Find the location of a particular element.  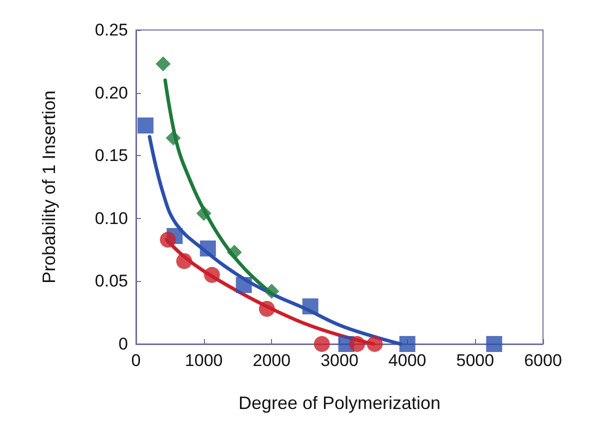

y-tick-label: 0.20 is located at coordinates (111, 92).